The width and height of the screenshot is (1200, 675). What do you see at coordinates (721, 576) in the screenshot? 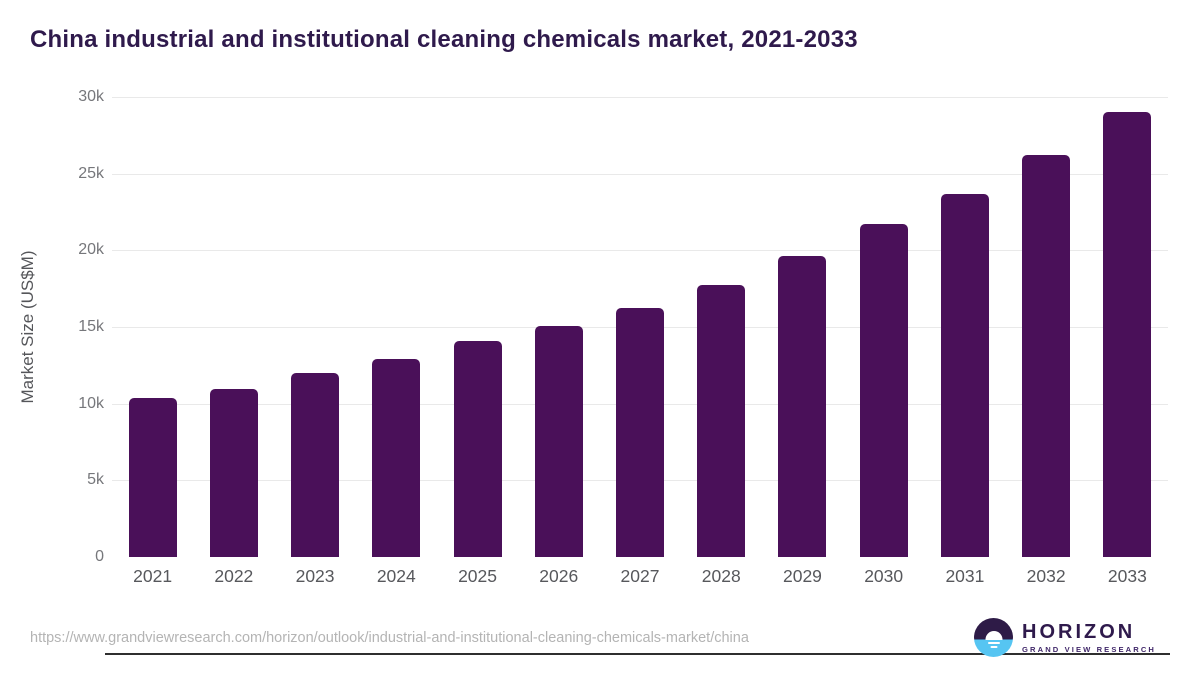
I see `x-tick-2028: 2028` at bounding box center [721, 576].